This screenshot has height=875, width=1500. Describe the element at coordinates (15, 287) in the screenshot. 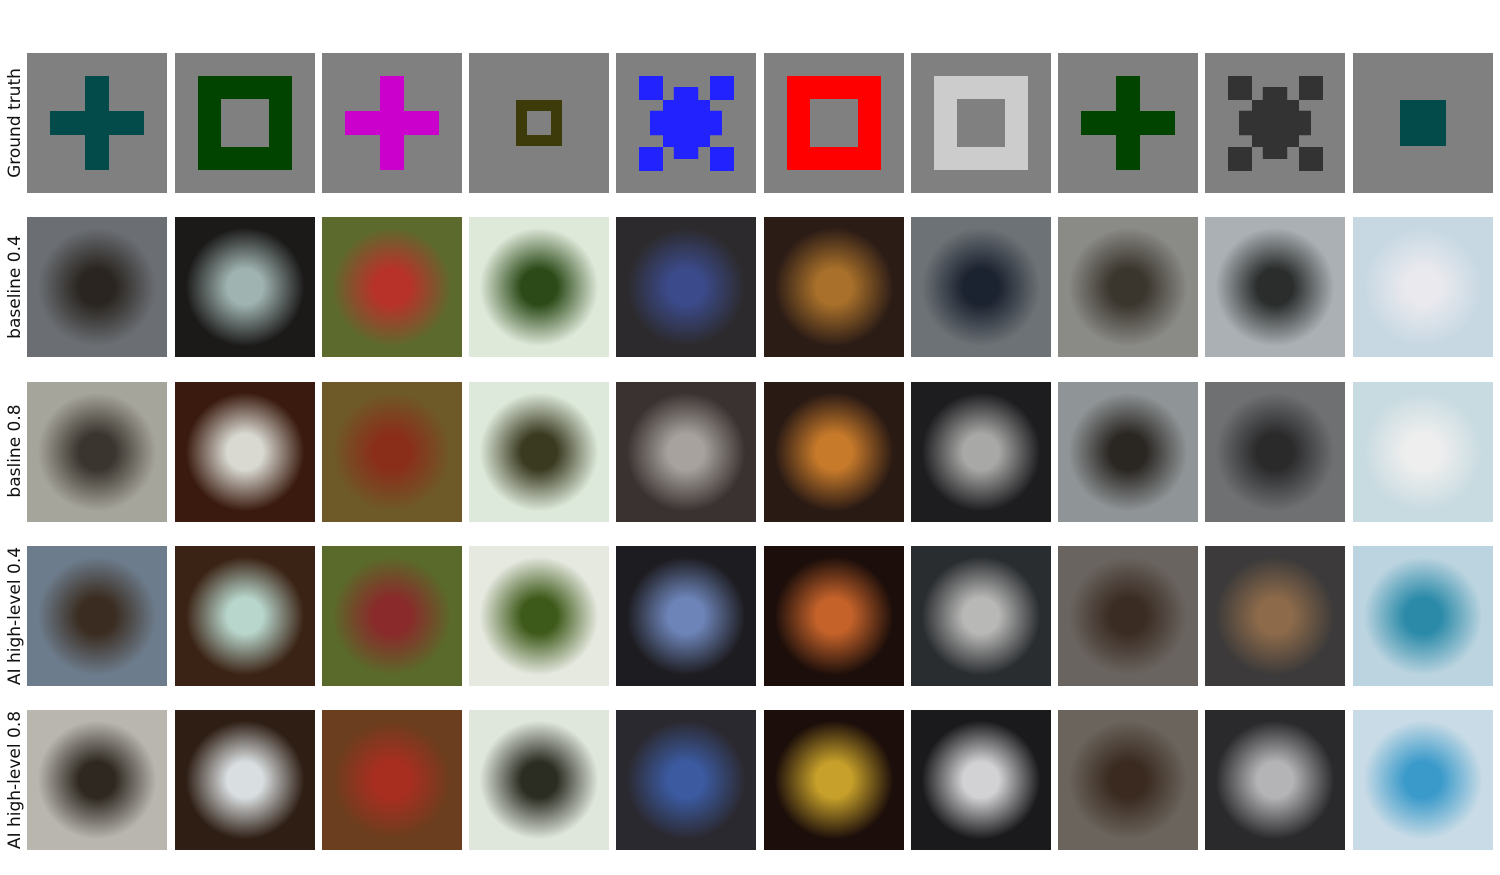

I see `row-label-baseline-04: baseline 0.4` at that location.